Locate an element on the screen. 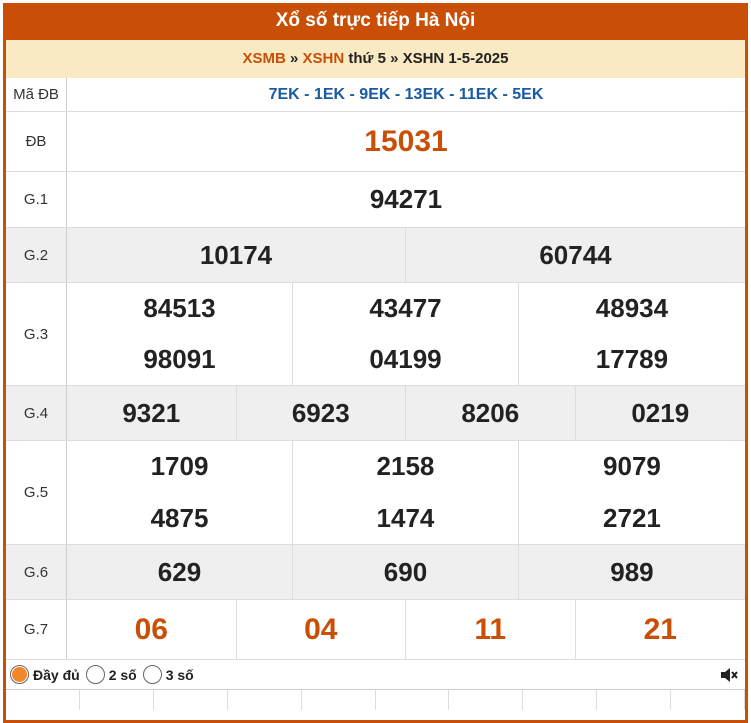 The width and height of the screenshot is (751, 723). option-label: 2 số is located at coordinates (122, 674).